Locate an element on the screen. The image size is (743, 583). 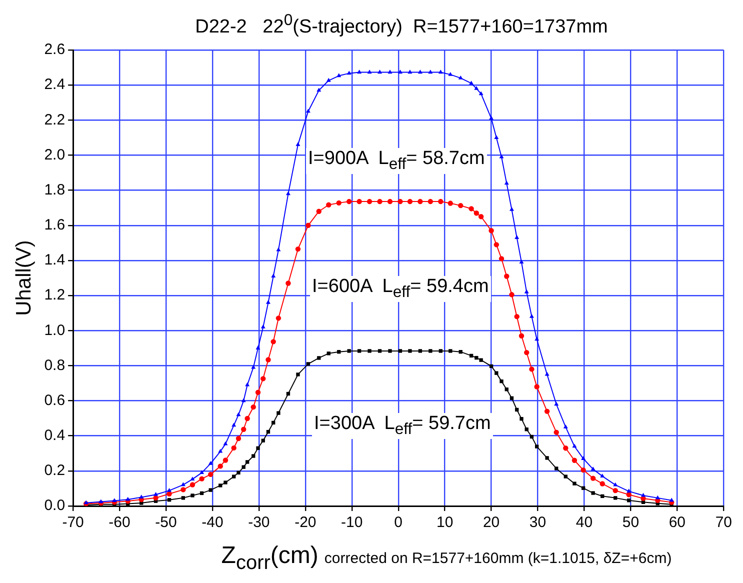
y-tick-label: 1.6 is located at coordinates (55, 225).